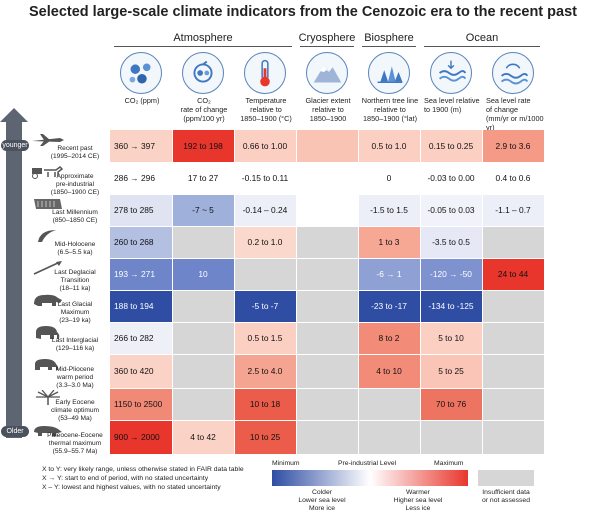 Image resolution: width=606 pixels, height=523 pixels. Describe the element at coordinates (513, 178) in the screenshot. I see `table-cell: 0.4 to 0.6` at that location.